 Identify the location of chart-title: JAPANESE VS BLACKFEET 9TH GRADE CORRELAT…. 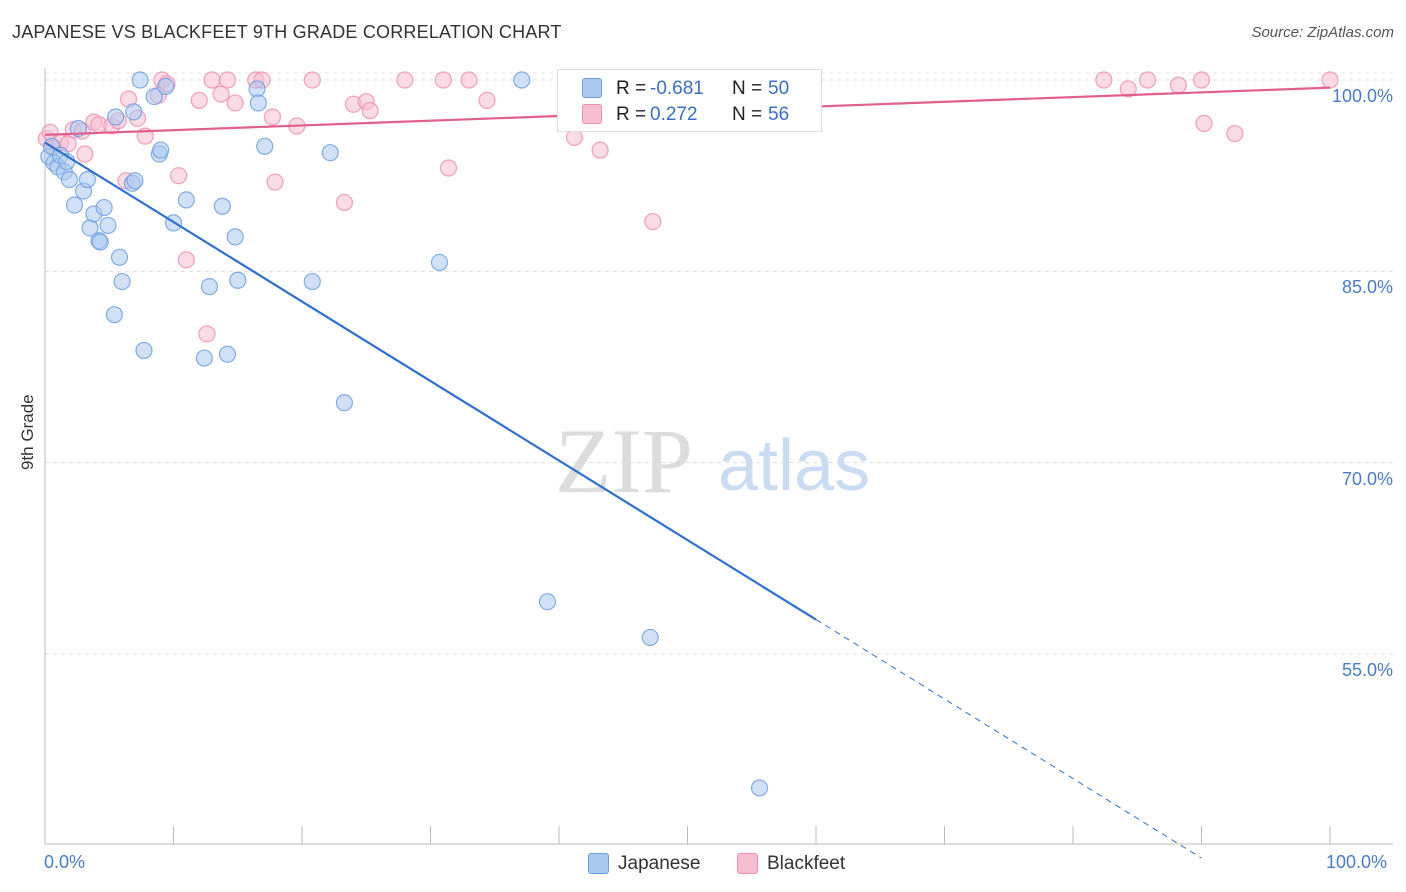
(287, 32).